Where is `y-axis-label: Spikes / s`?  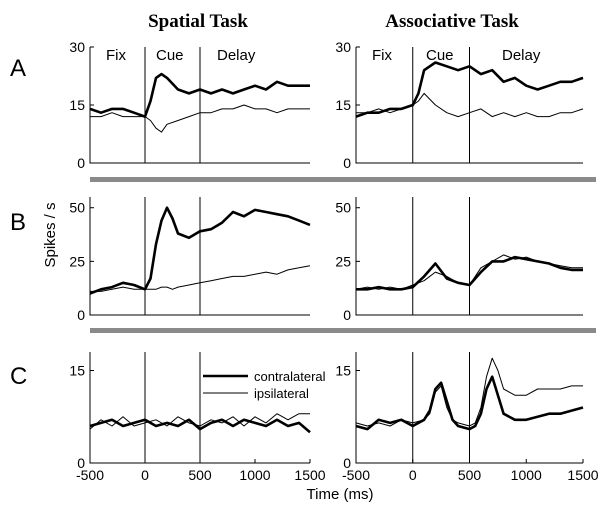
y-axis-label: Spikes / s is located at coordinates (50, 234).